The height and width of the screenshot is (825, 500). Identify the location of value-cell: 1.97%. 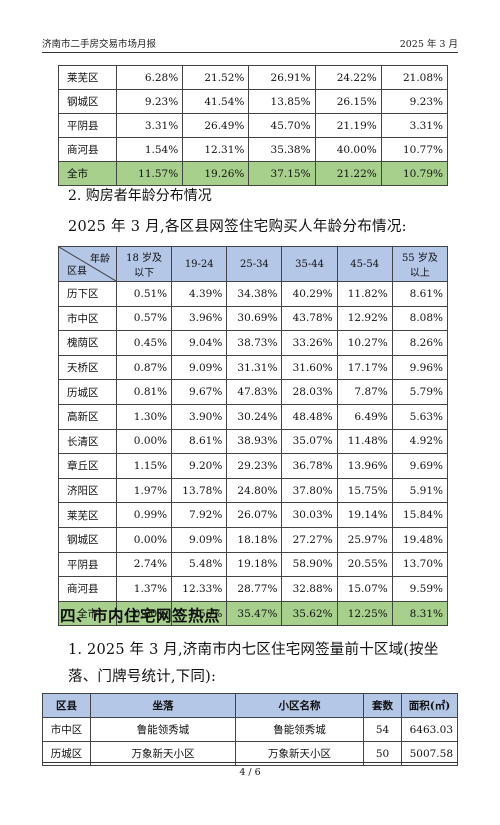
(144, 490).